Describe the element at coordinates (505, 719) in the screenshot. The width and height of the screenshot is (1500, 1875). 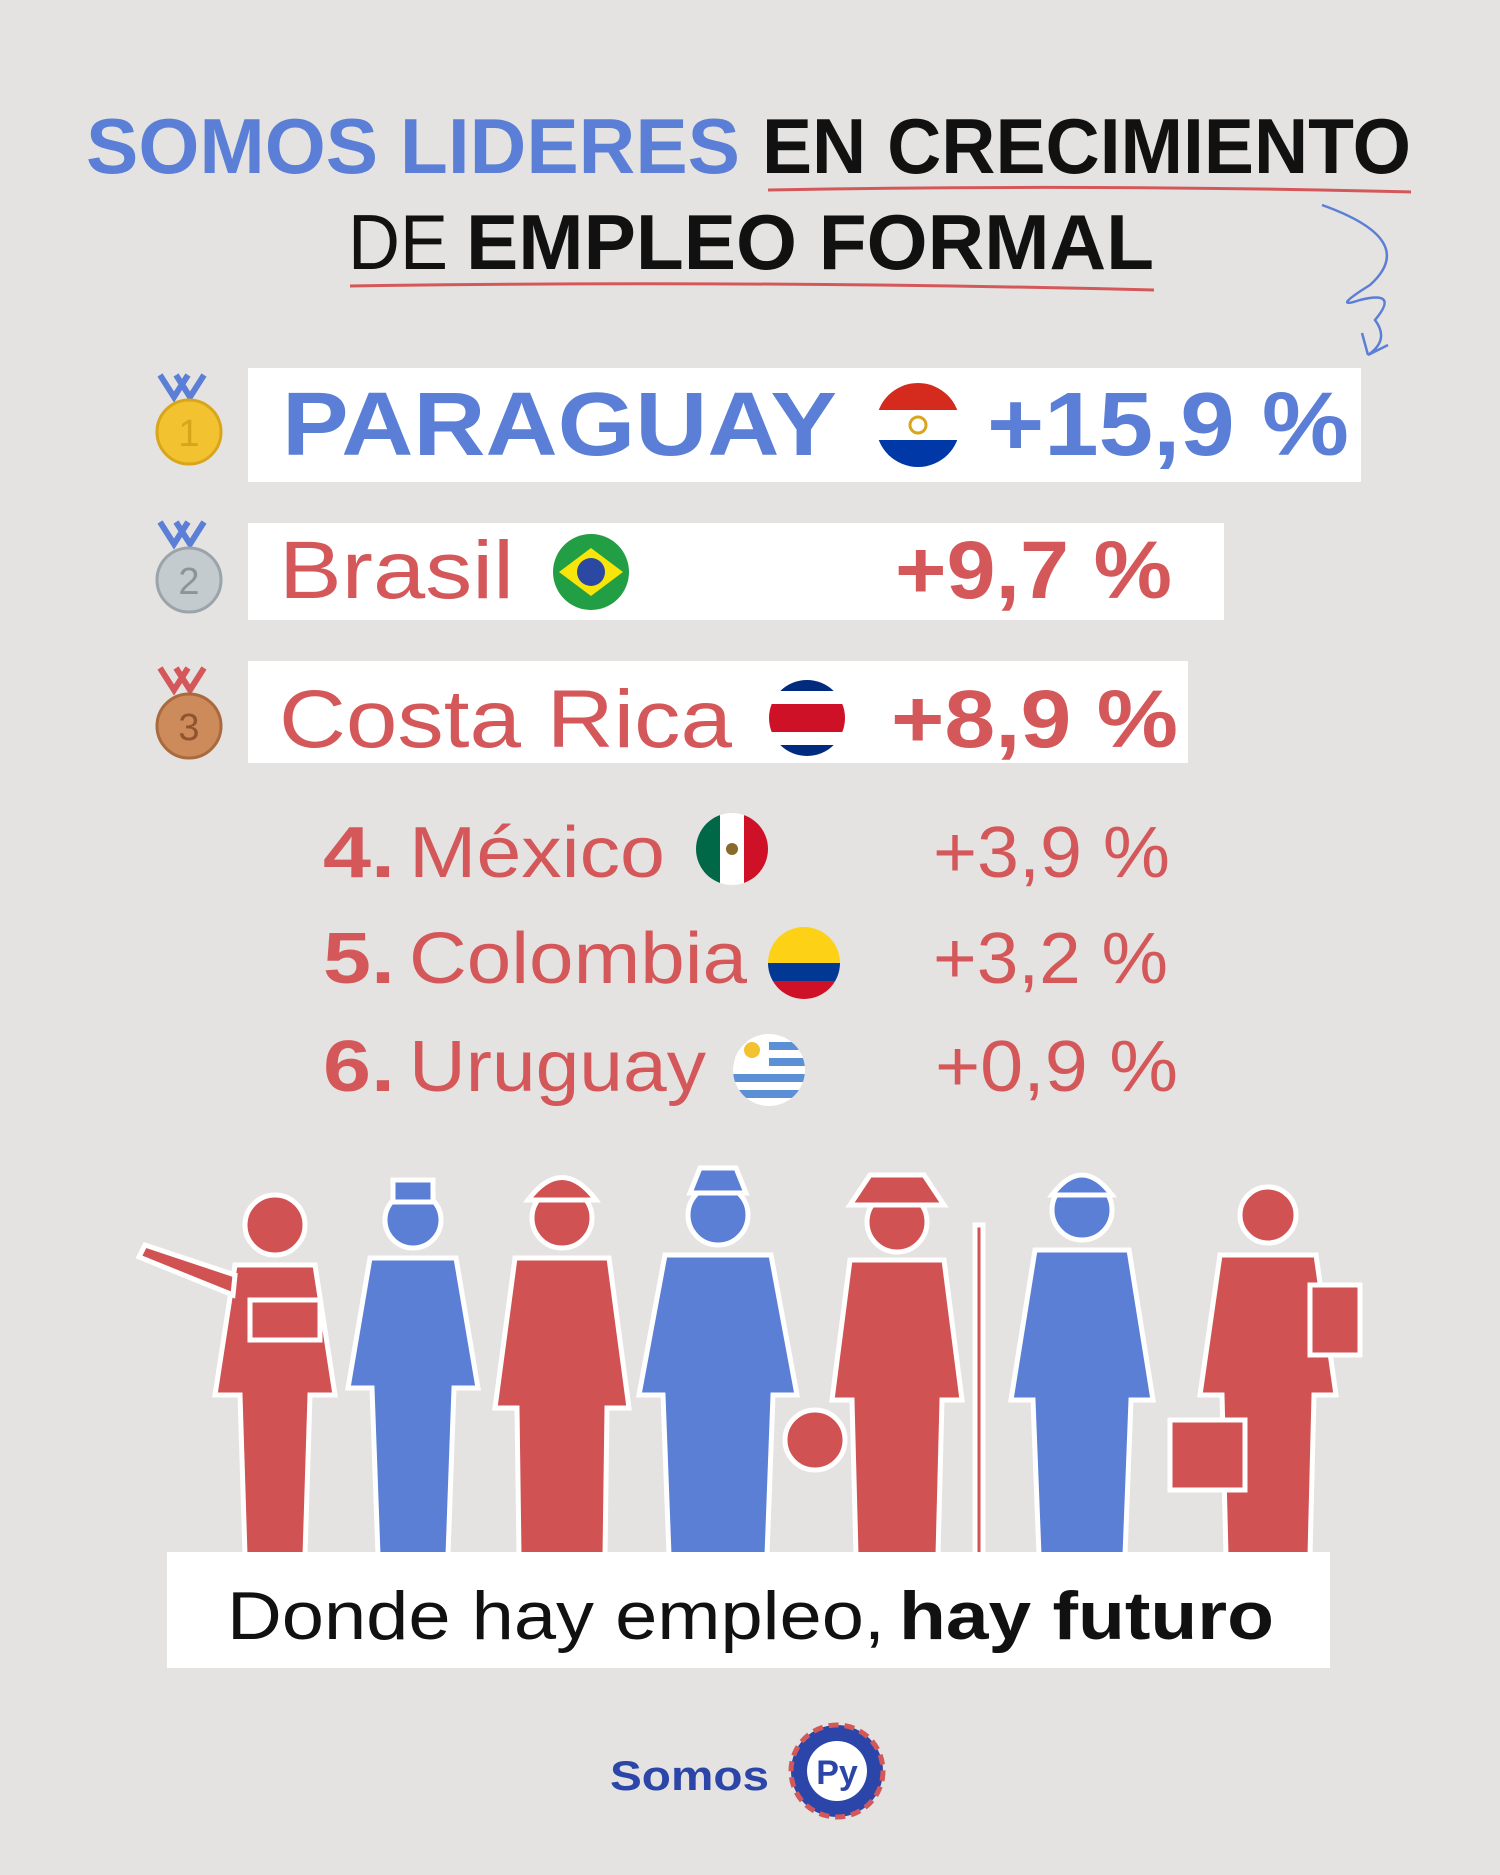
I see `country-name: Costa Rica` at that location.